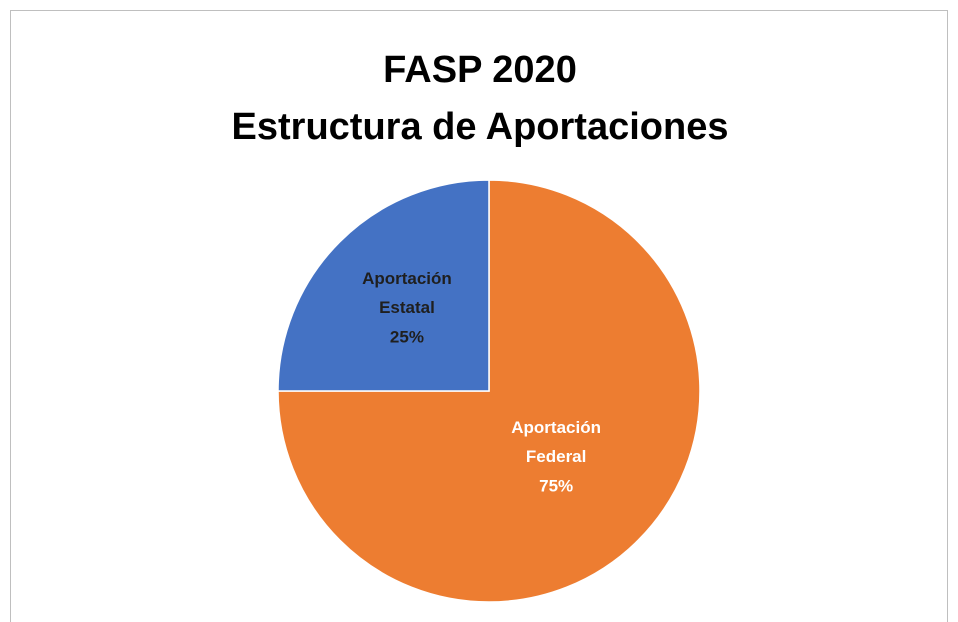  What do you see at coordinates (556, 486) in the screenshot?
I see `slice-value-label: 75%` at bounding box center [556, 486].